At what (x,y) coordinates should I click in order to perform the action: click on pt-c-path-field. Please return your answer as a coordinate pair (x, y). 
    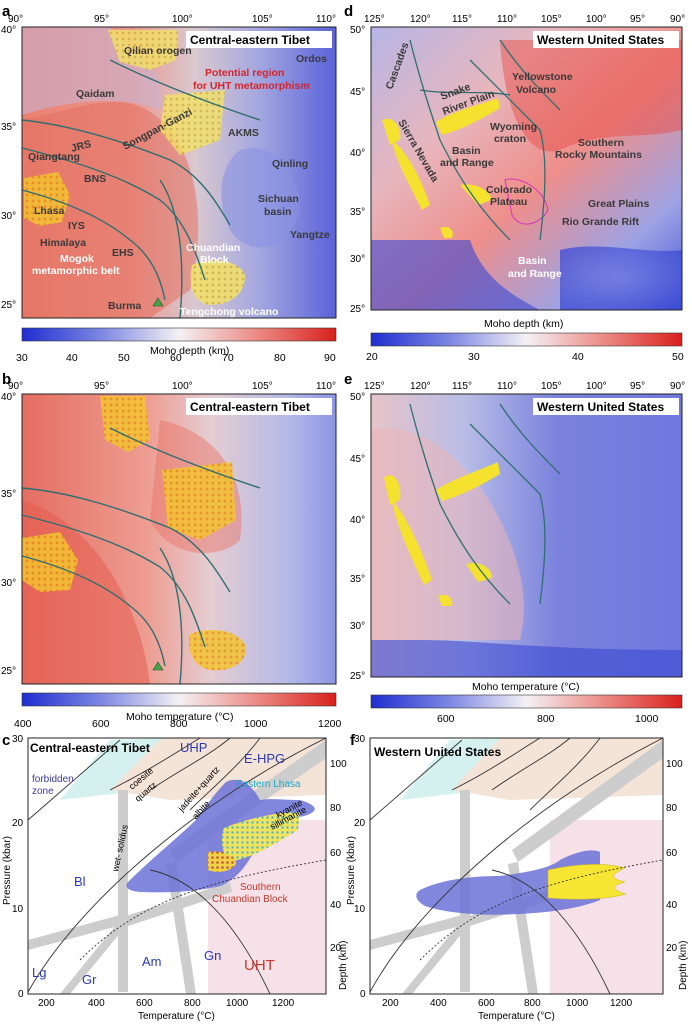
    Looking at the image, I should click on (220, 836).